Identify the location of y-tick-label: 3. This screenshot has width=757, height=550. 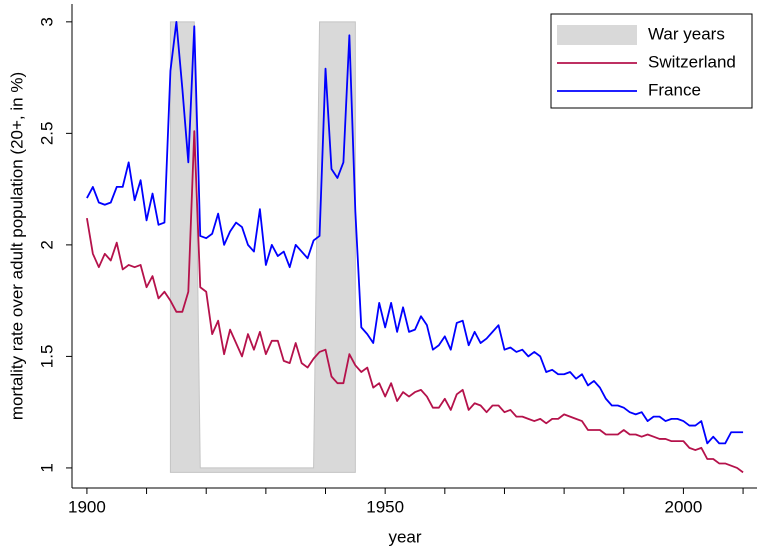
(46, 21).